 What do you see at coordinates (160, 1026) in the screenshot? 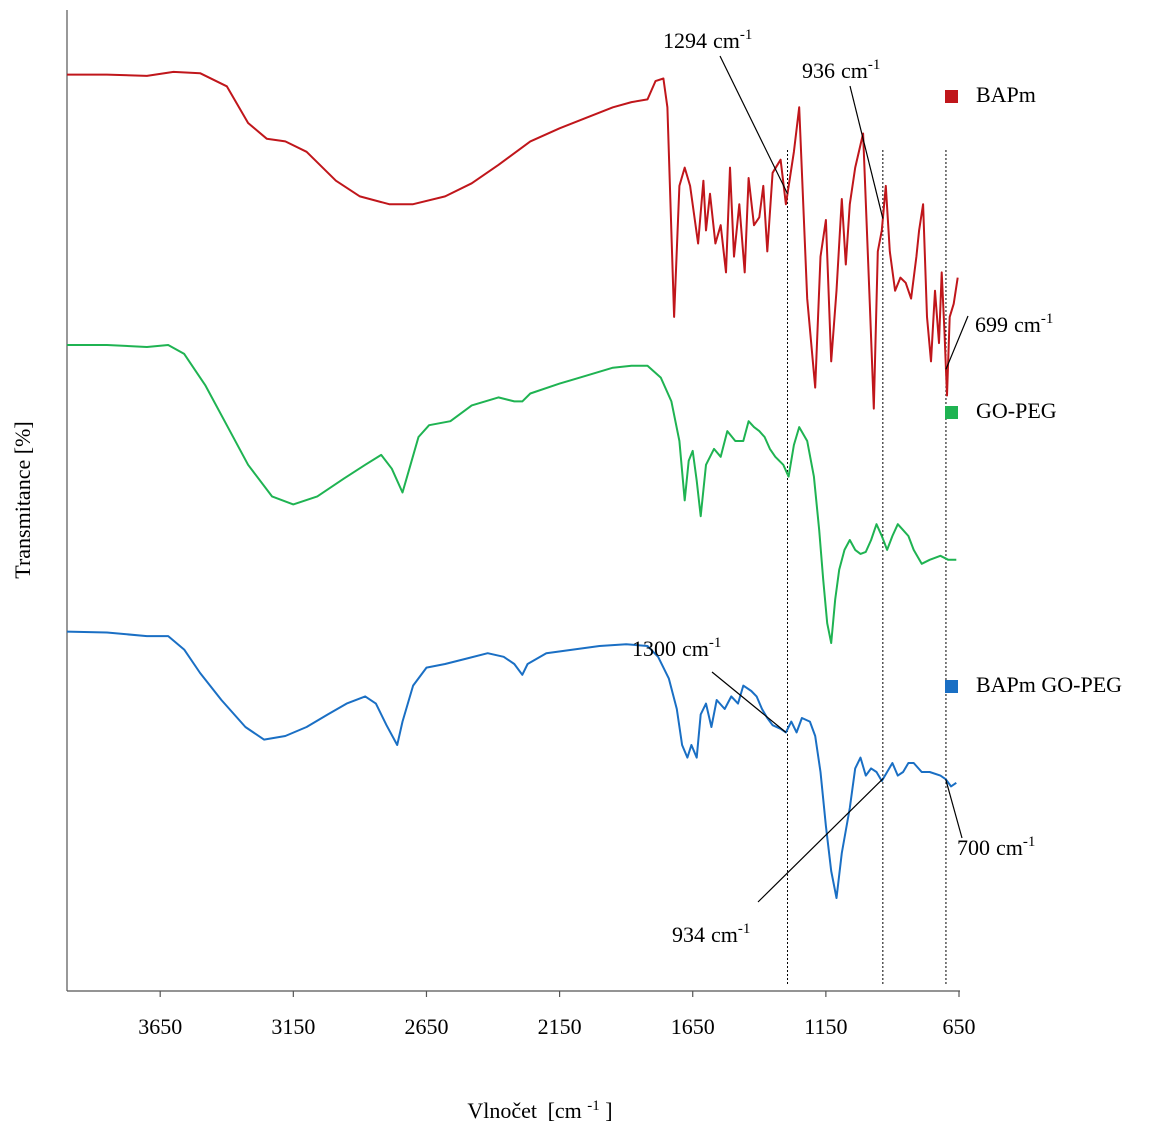
I see `x-tick-label: 3650` at bounding box center [160, 1026].